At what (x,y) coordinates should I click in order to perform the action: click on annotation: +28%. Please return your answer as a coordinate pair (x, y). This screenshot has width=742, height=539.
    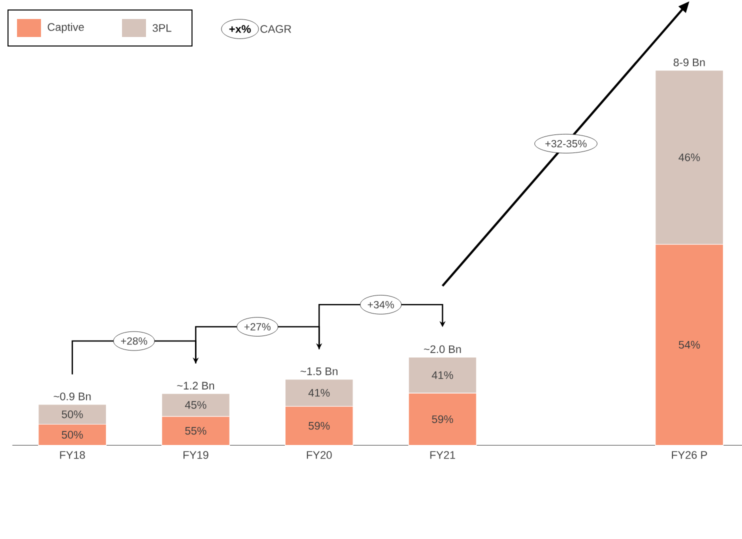
    Looking at the image, I should click on (134, 341).